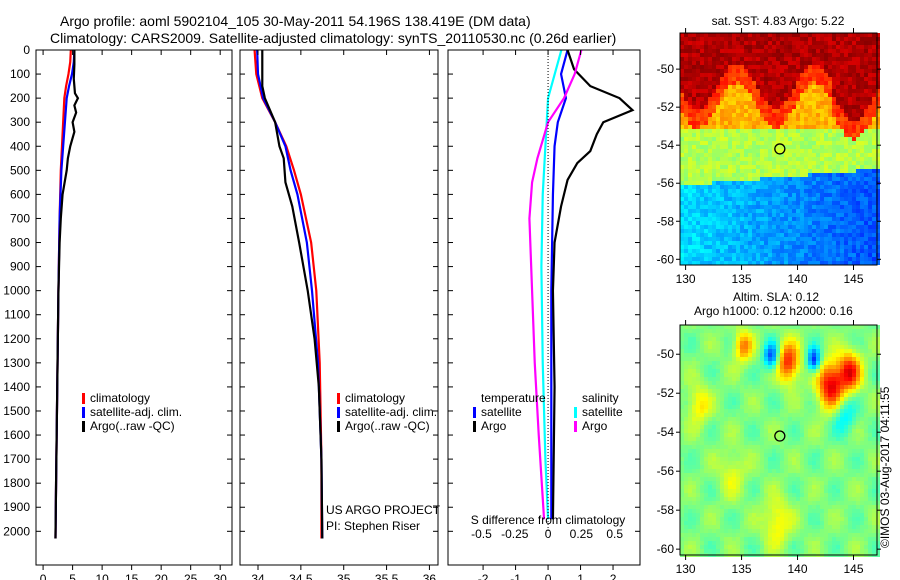 This screenshot has height=580, width=900. What do you see at coordinates (548, 520) in the screenshot?
I see `s-axis-label: S difference from climatology` at bounding box center [548, 520].